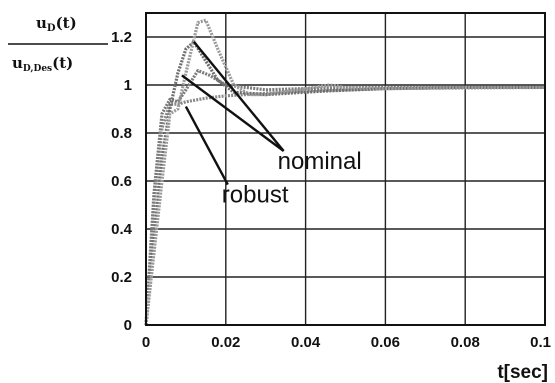 The height and width of the screenshot is (383, 555). What do you see at coordinates (121, 277) in the screenshot?
I see `y-tick-label: 0.2` at bounding box center [121, 277].